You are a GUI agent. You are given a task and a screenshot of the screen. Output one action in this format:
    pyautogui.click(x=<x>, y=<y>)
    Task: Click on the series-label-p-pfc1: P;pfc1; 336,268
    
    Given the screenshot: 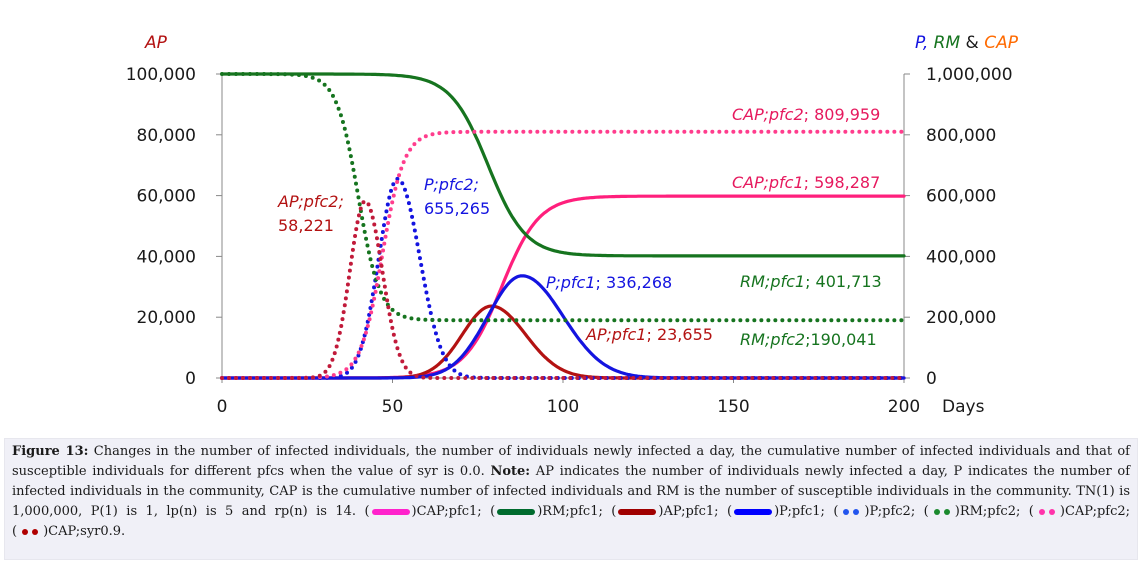 What is the action you would take?
    pyautogui.click(x=609, y=282)
    